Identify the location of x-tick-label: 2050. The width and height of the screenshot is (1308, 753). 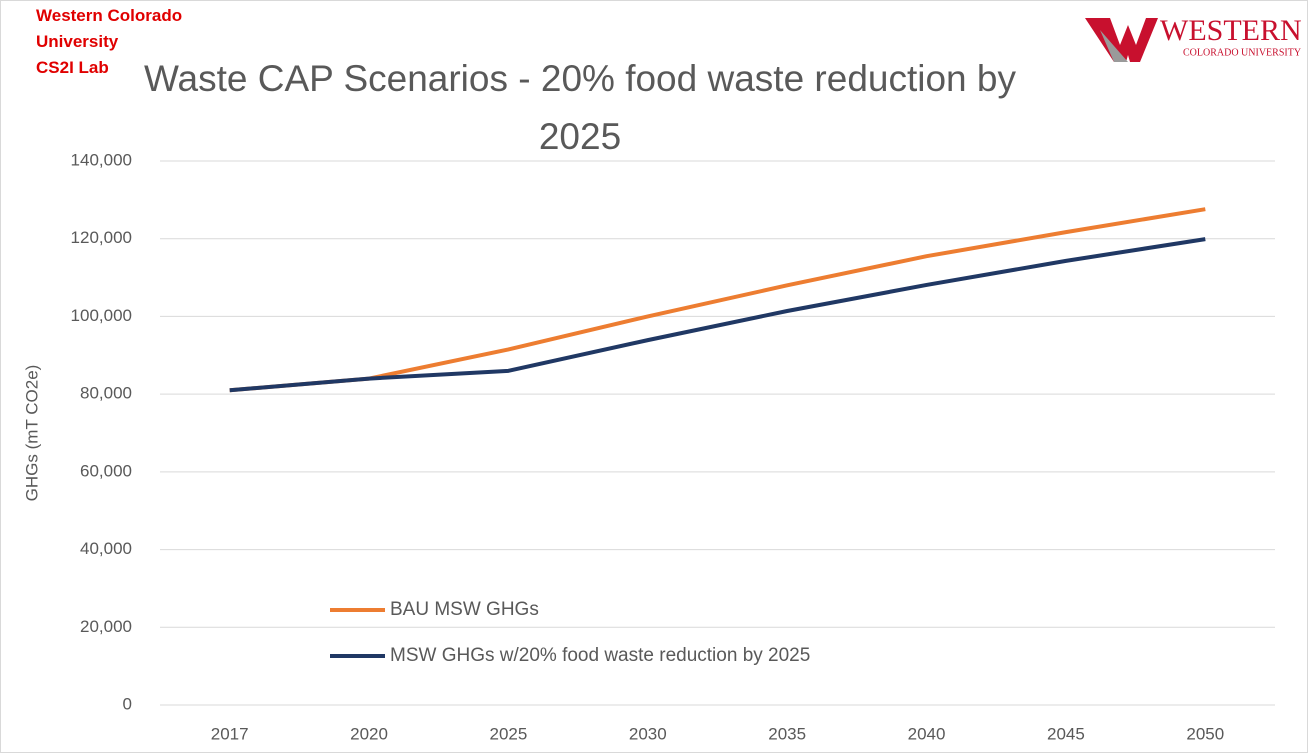
(1205, 733).